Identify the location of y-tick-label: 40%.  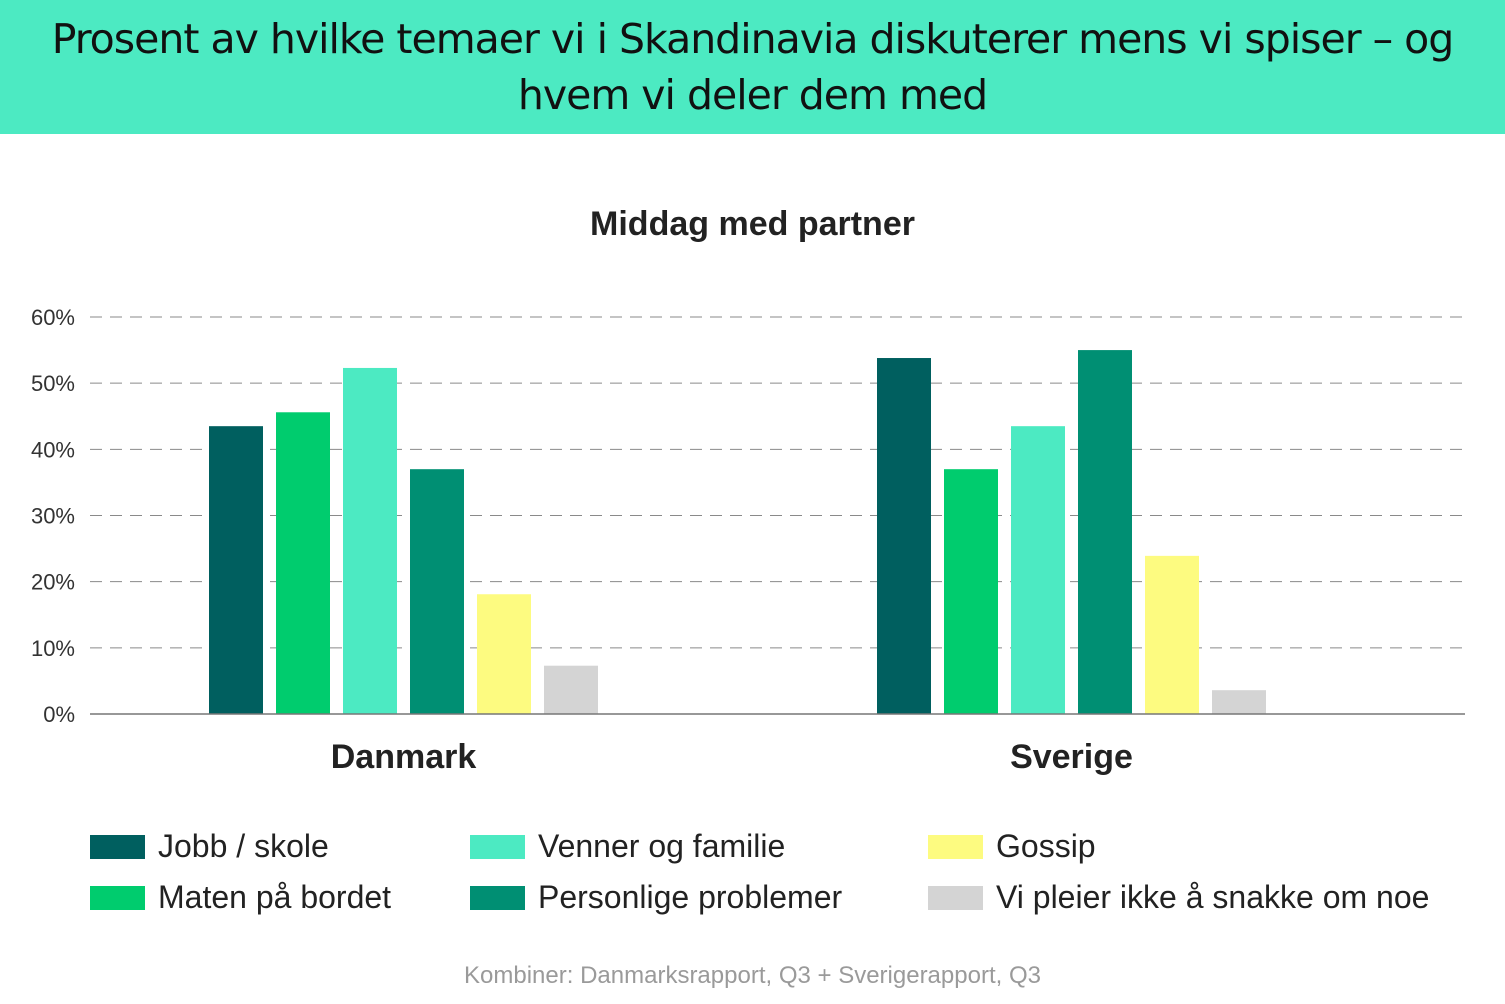
(53, 449).